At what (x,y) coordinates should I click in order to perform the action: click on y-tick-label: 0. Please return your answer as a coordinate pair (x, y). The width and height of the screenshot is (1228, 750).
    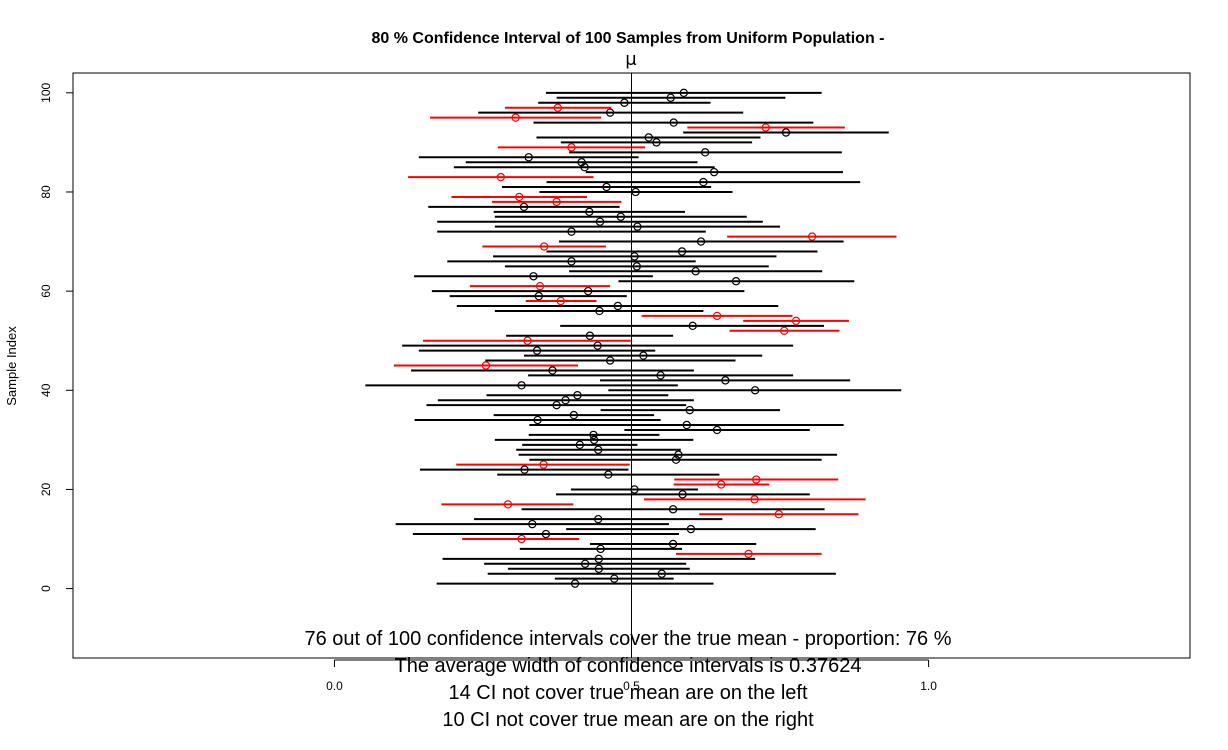
    Looking at the image, I should click on (46, 588).